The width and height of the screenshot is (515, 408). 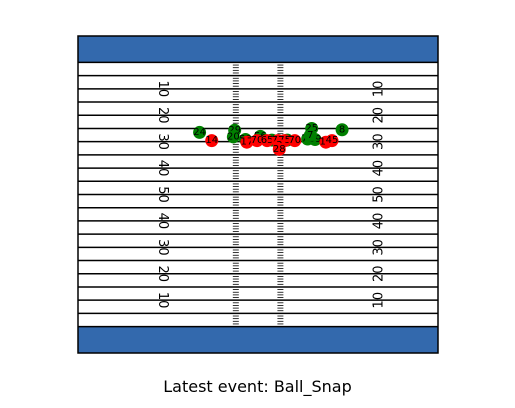 What do you see at coordinates (233, 136) in the screenshot?
I see `player-number-label: 20` at bounding box center [233, 136].